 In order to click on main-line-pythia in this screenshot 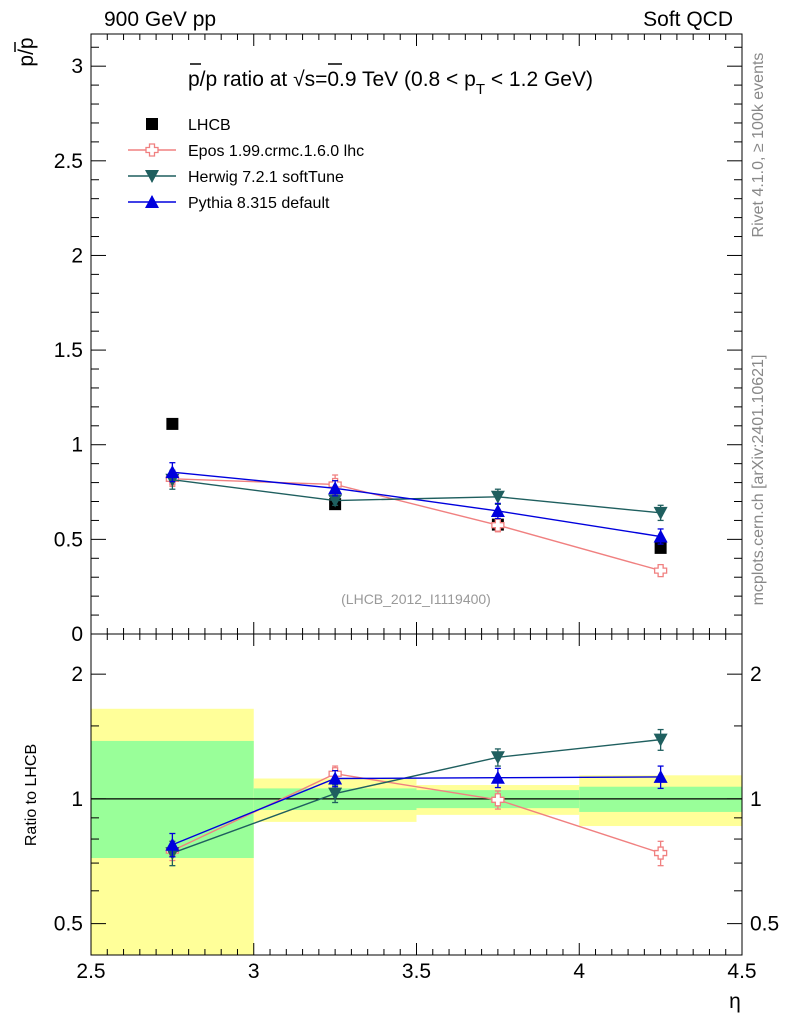, I will do `click(416, 504)`.